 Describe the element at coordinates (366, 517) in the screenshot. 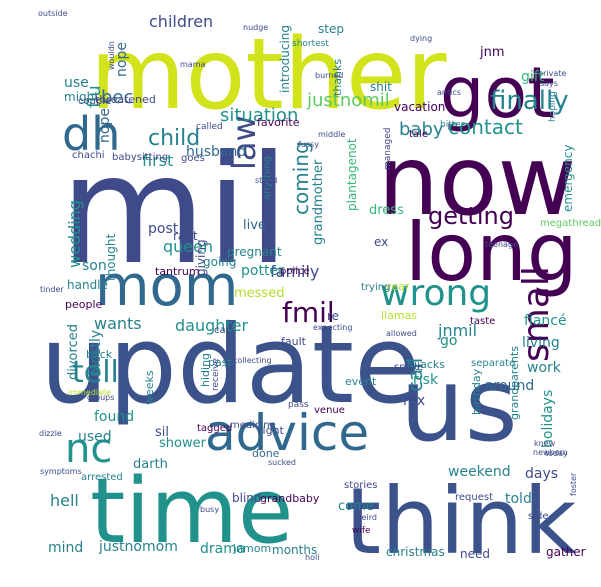

I see `word-weird: weird` at that location.